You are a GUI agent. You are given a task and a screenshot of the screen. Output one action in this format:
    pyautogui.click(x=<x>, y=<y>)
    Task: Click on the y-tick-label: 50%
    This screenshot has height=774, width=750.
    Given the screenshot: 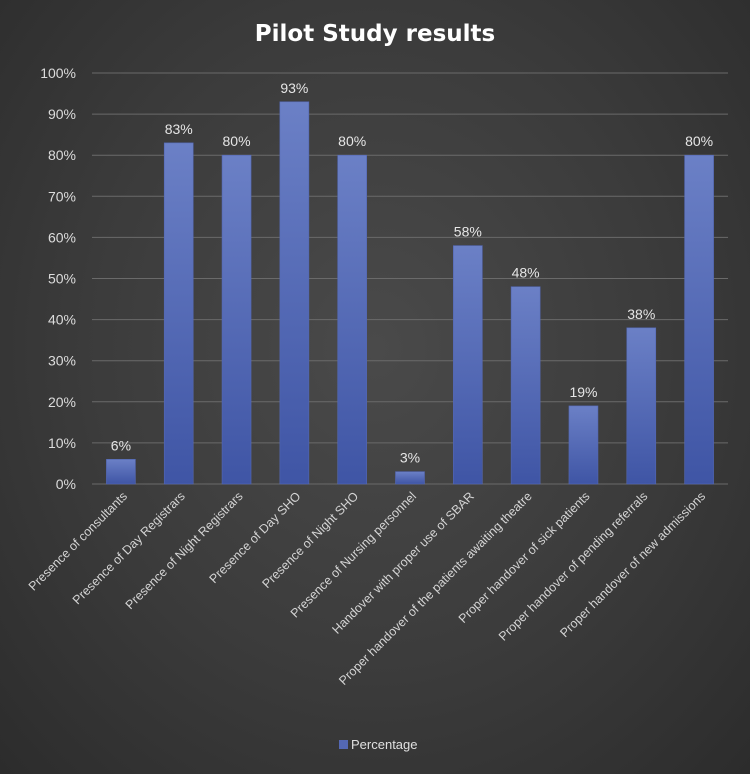 What is the action you would take?
    pyautogui.click(x=62, y=279)
    